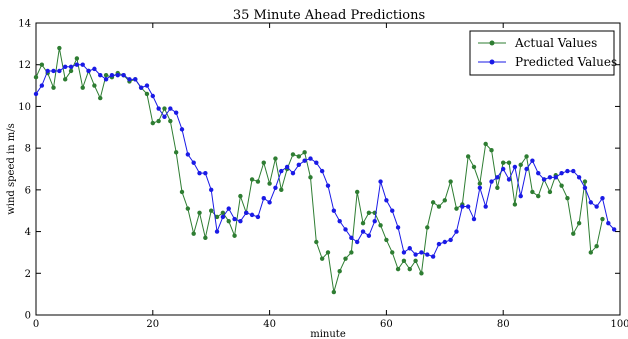 The width and height of the screenshot is (628, 339). Describe the element at coordinates (566, 62) in the screenshot. I see `legend-label-predicted-values: Predicted Values` at that location.